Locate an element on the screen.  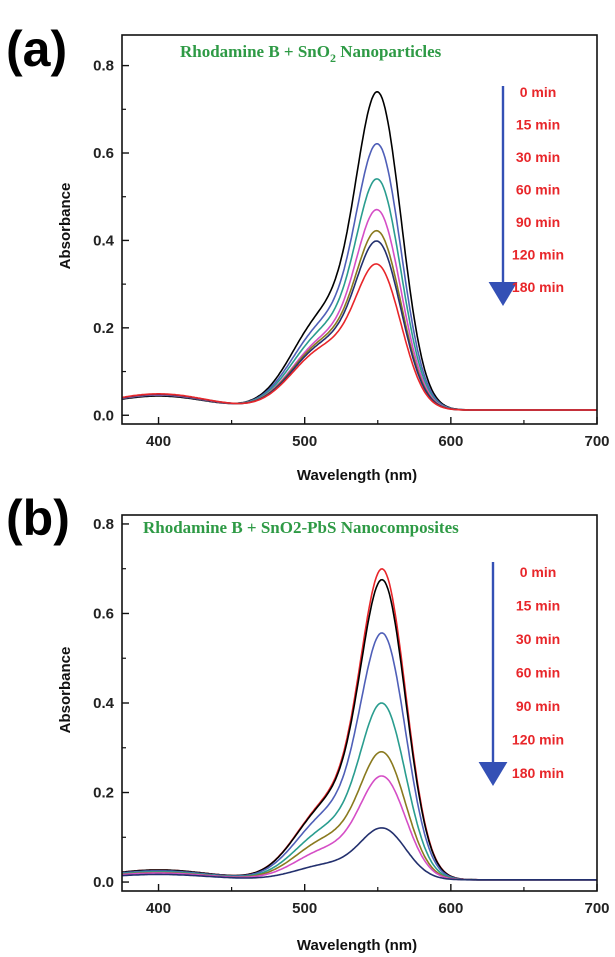
panel-a-xlabel: Wavelength (nm) is located at coordinates (357, 475).